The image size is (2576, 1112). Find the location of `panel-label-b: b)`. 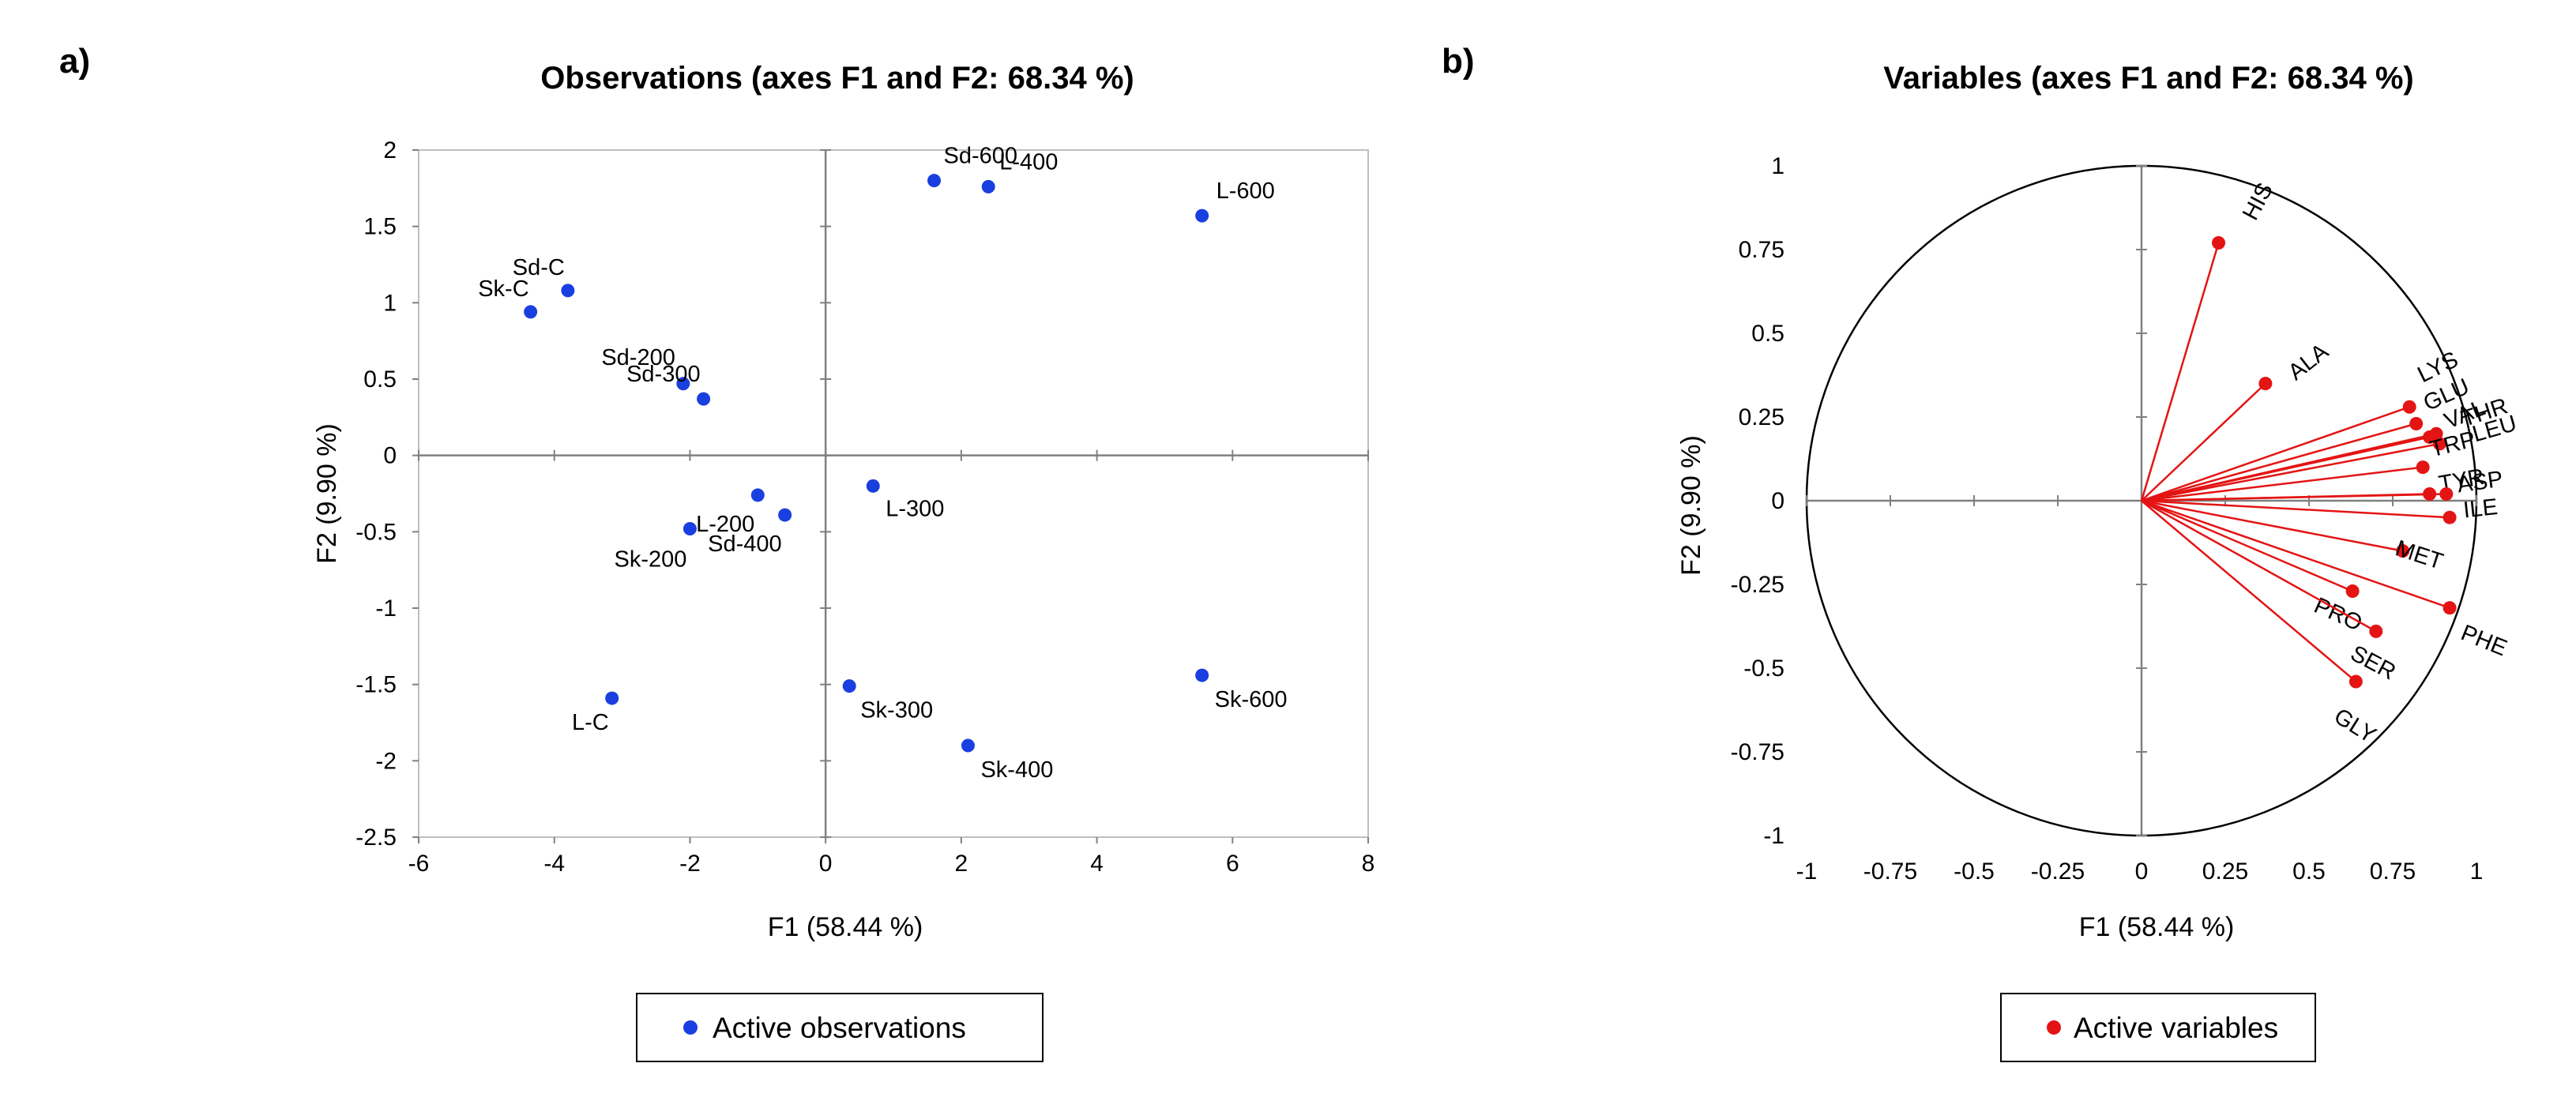

panel-label-b: b) is located at coordinates (1459, 61).